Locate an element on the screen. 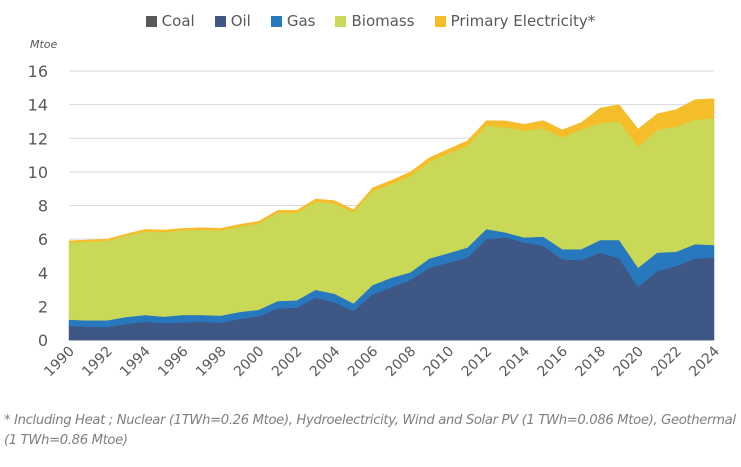 This screenshot has height=467, width=741. x-tick-label: 1996 is located at coordinates (173, 361).